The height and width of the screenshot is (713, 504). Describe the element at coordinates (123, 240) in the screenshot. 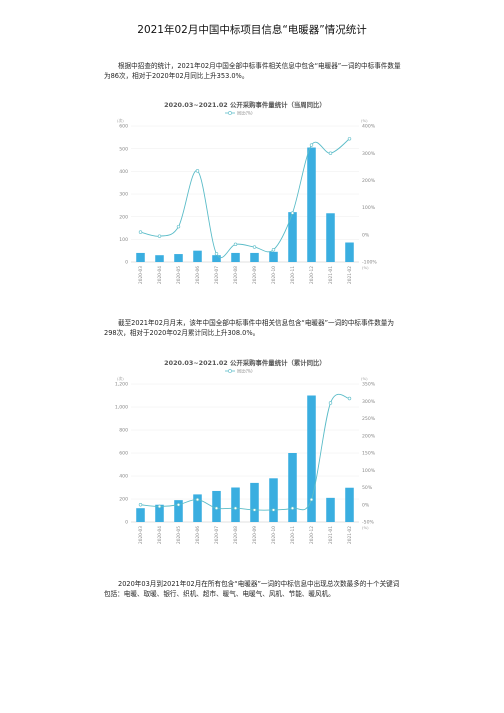

I see `left-tick-label: 100` at that location.